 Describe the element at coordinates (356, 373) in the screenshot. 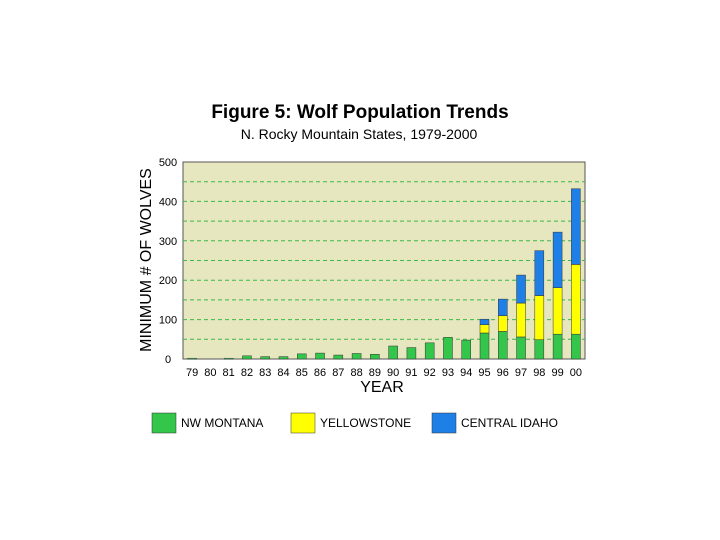

I see `x-tick-label: 88` at that location.